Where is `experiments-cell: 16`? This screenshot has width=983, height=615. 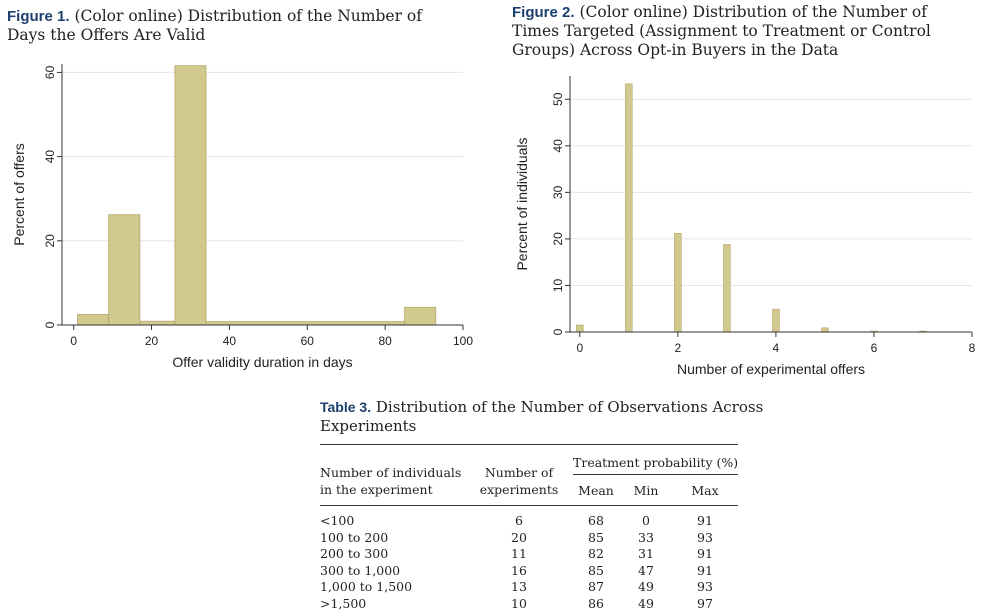 experiments-cell: 16 is located at coordinates (519, 570).